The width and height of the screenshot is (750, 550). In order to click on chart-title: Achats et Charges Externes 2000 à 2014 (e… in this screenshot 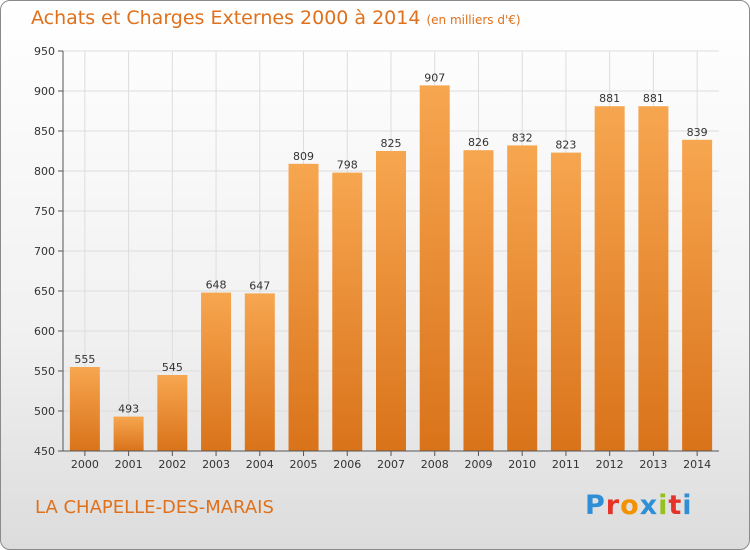, I will do `click(276, 18)`.